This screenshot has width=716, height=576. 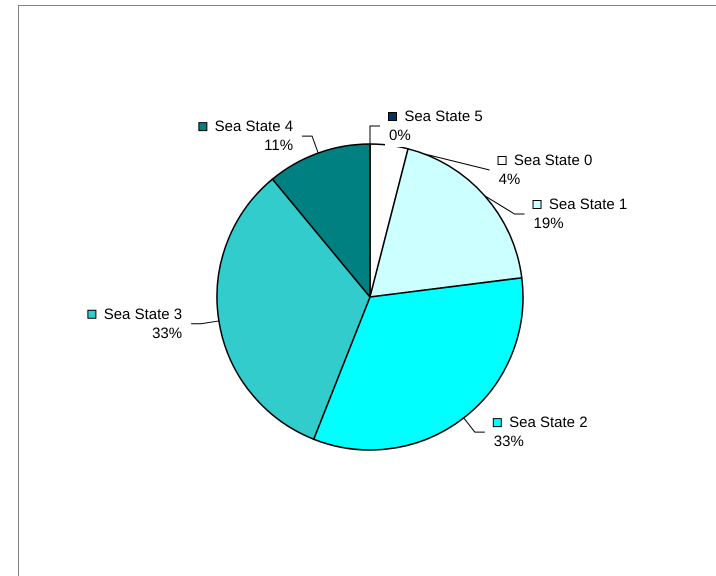 What do you see at coordinates (584, 204) in the screenshot?
I see `legend-label: Sea State 1` at bounding box center [584, 204].